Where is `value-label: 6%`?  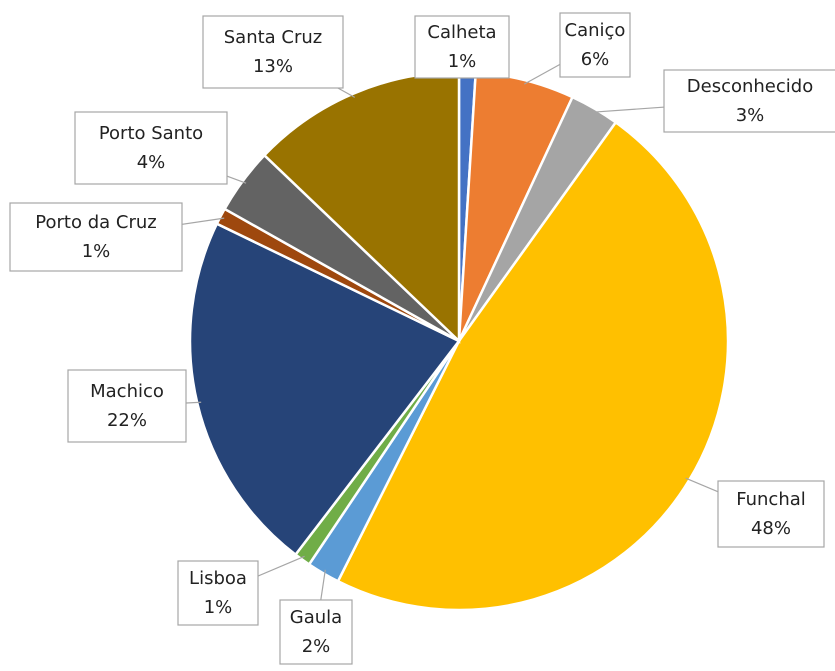
value-label: 6% is located at coordinates (595, 59).